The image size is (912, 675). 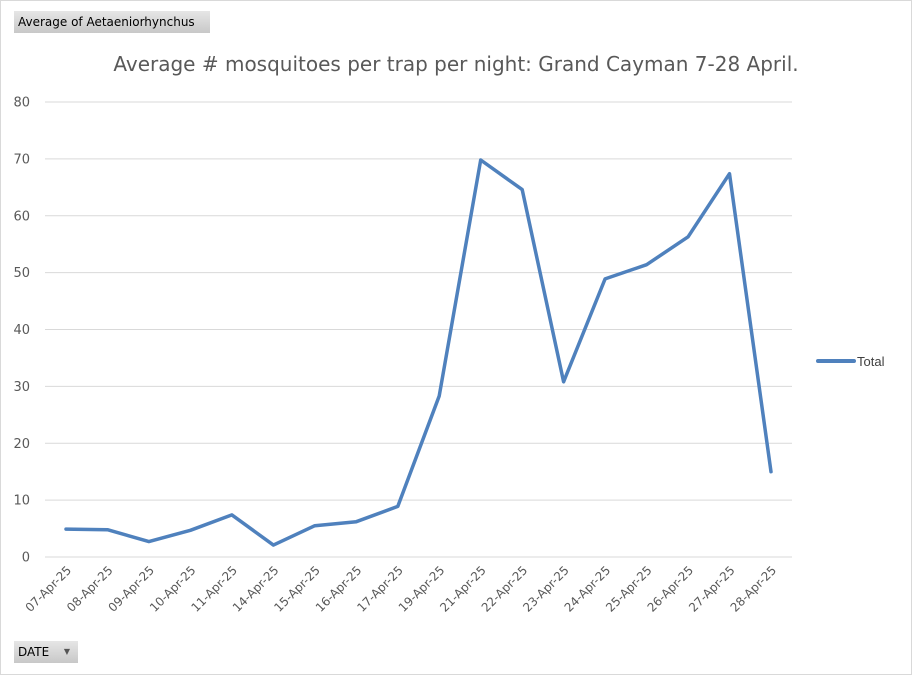 I want to click on axis-field-button-date: DATE ▼, so click(x=46, y=652).